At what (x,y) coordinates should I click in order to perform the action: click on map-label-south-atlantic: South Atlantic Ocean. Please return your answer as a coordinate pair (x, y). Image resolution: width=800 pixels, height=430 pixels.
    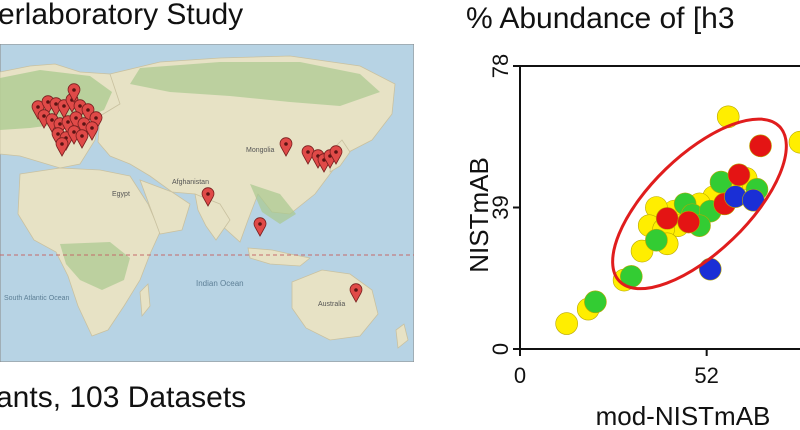
    Looking at the image, I should click on (36, 298).